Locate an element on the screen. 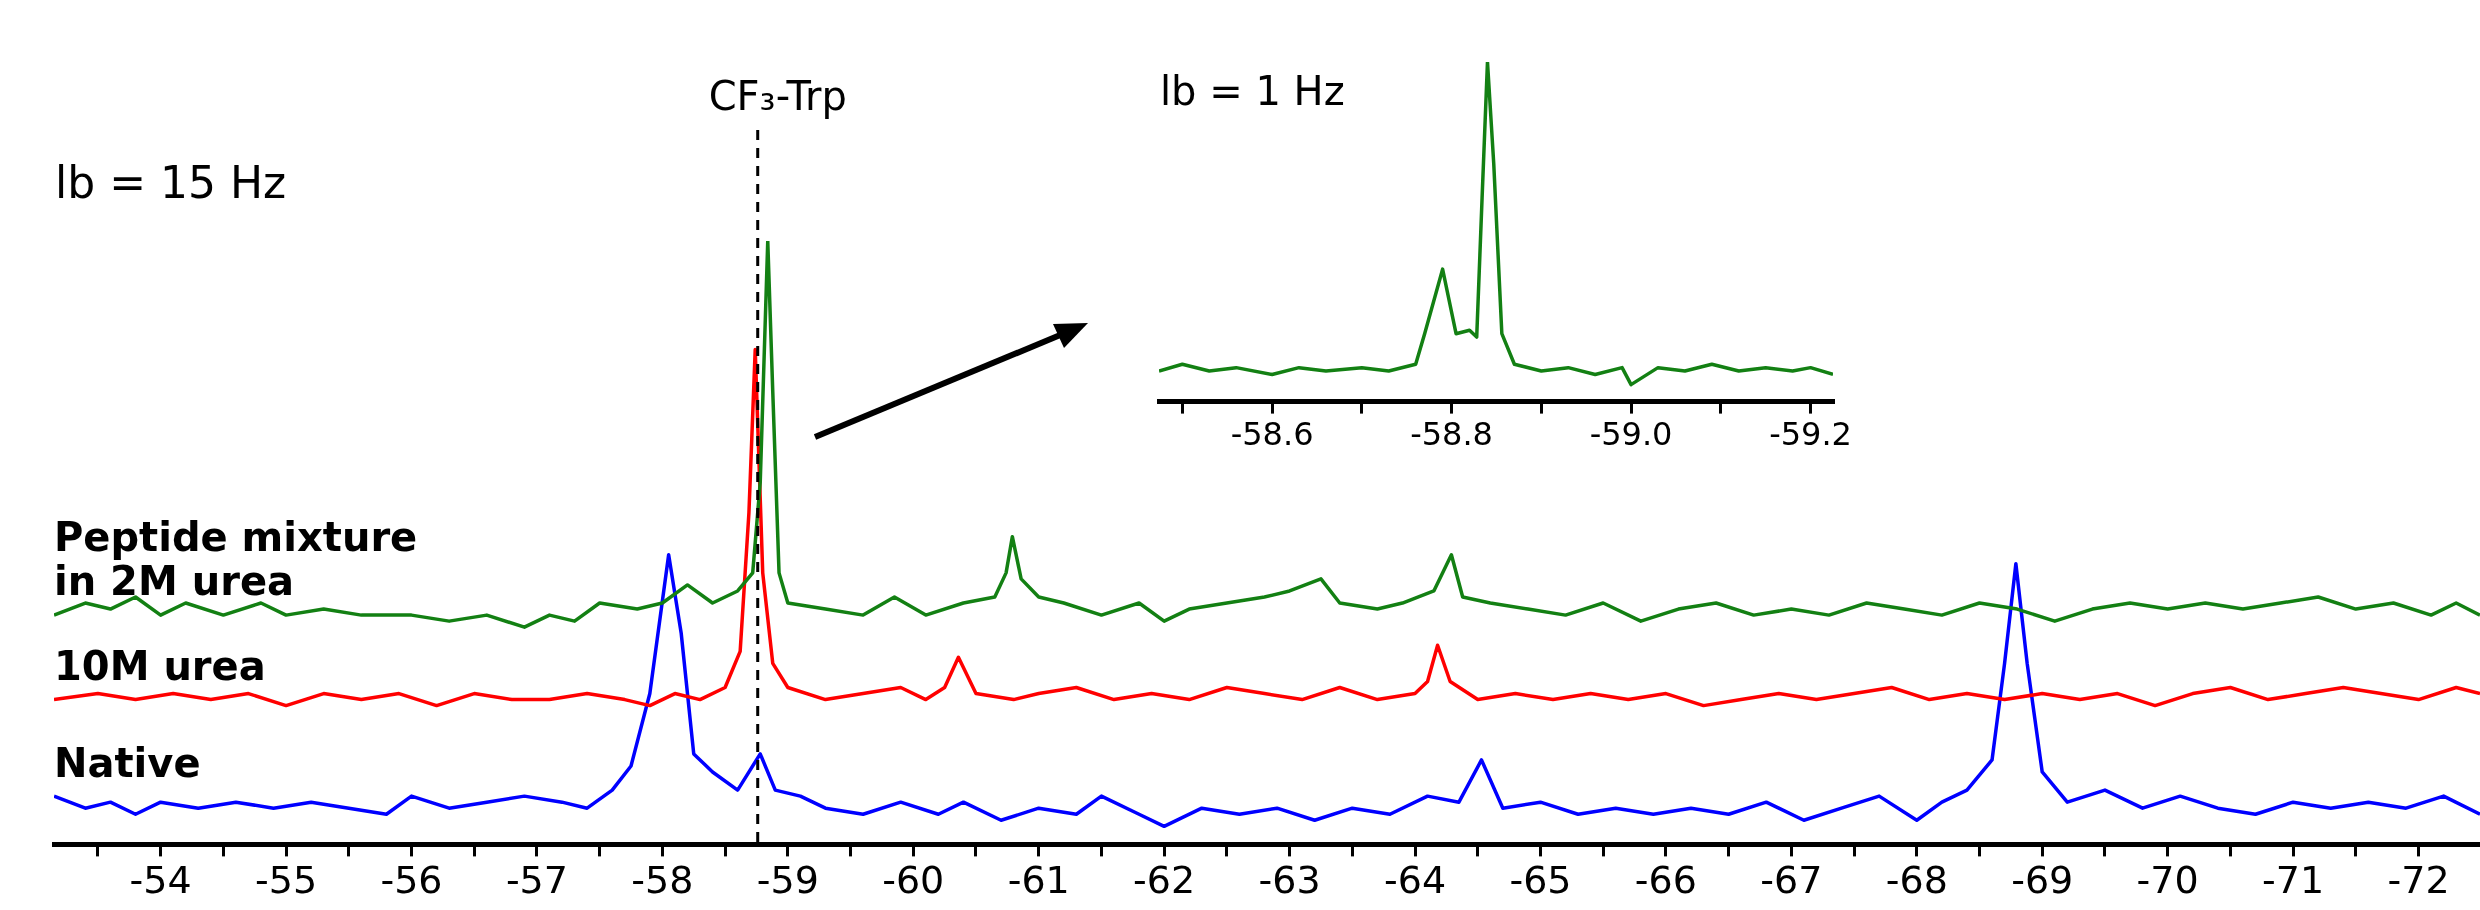  x-tick-label: -66 is located at coordinates (1665, 880).